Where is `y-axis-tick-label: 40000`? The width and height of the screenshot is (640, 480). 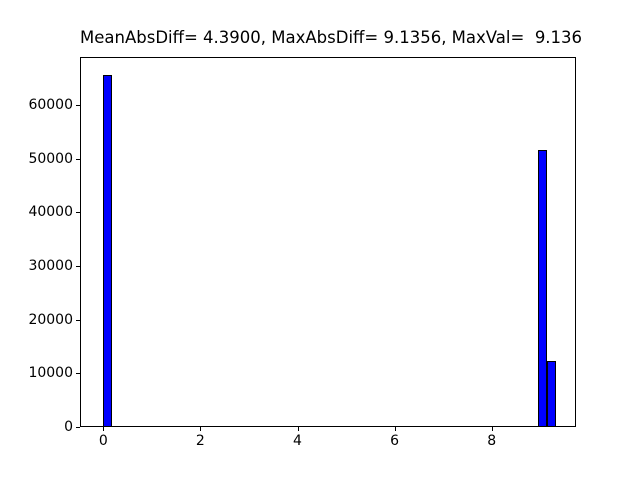 y-axis-tick-label: 40000 is located at coordinates (50, 212).